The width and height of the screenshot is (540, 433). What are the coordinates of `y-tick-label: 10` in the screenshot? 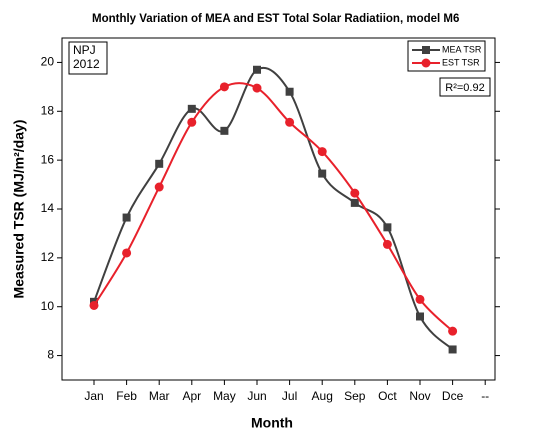 It's located at (48, 306).